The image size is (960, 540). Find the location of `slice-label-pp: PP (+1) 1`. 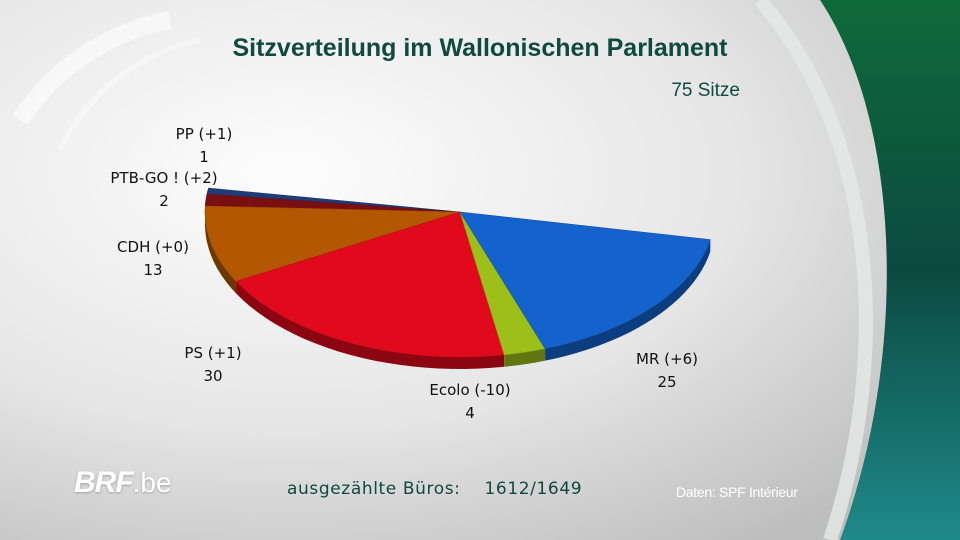

slice-label-pp: PP (+1) 1 is located at coordinates (204, 146).